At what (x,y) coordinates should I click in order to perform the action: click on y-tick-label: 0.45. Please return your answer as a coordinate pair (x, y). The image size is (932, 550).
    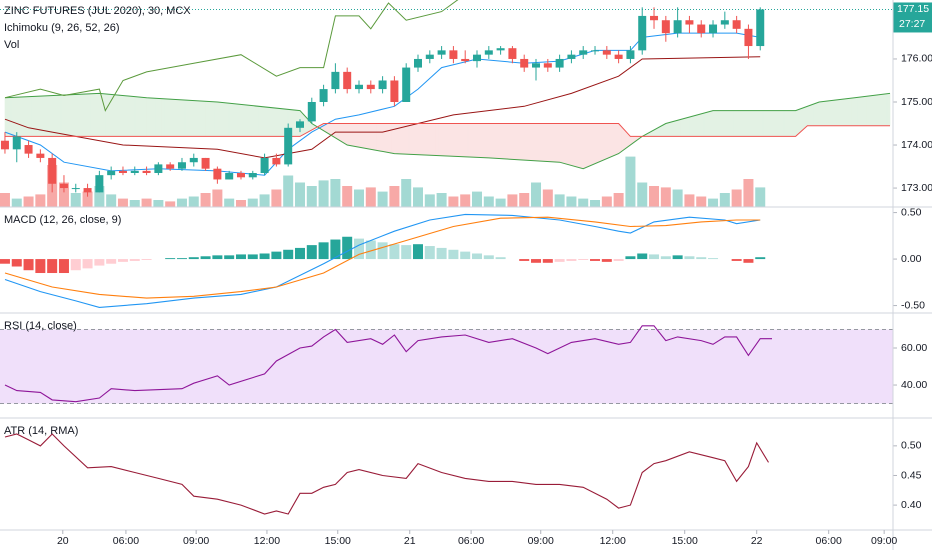
    Looking at the image, I should click on (911, 475).